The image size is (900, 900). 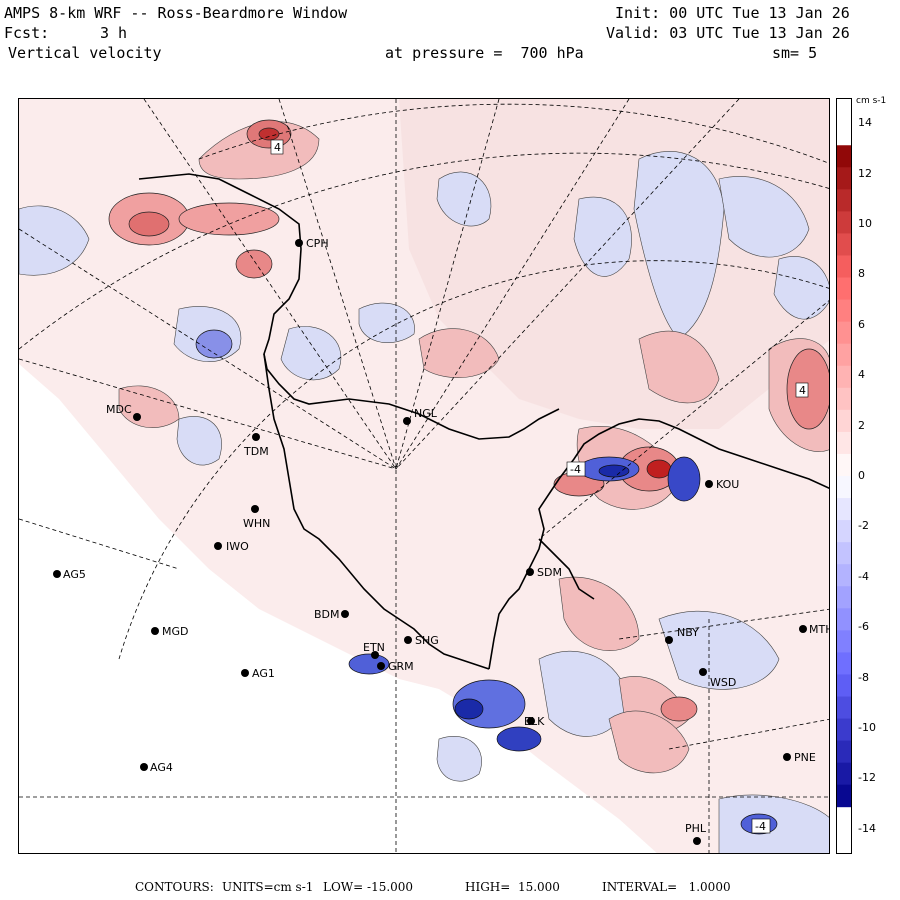 I want to click on station-label: MDC, so click(x=119, y=409).